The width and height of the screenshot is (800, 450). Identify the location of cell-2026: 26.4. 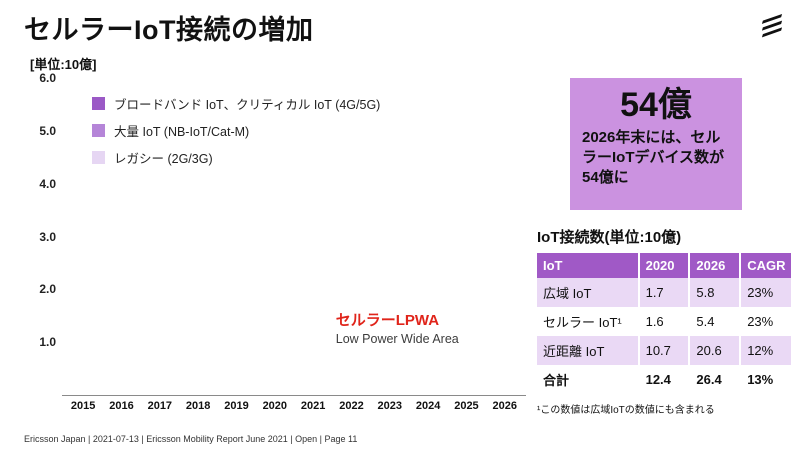
(714, 379).